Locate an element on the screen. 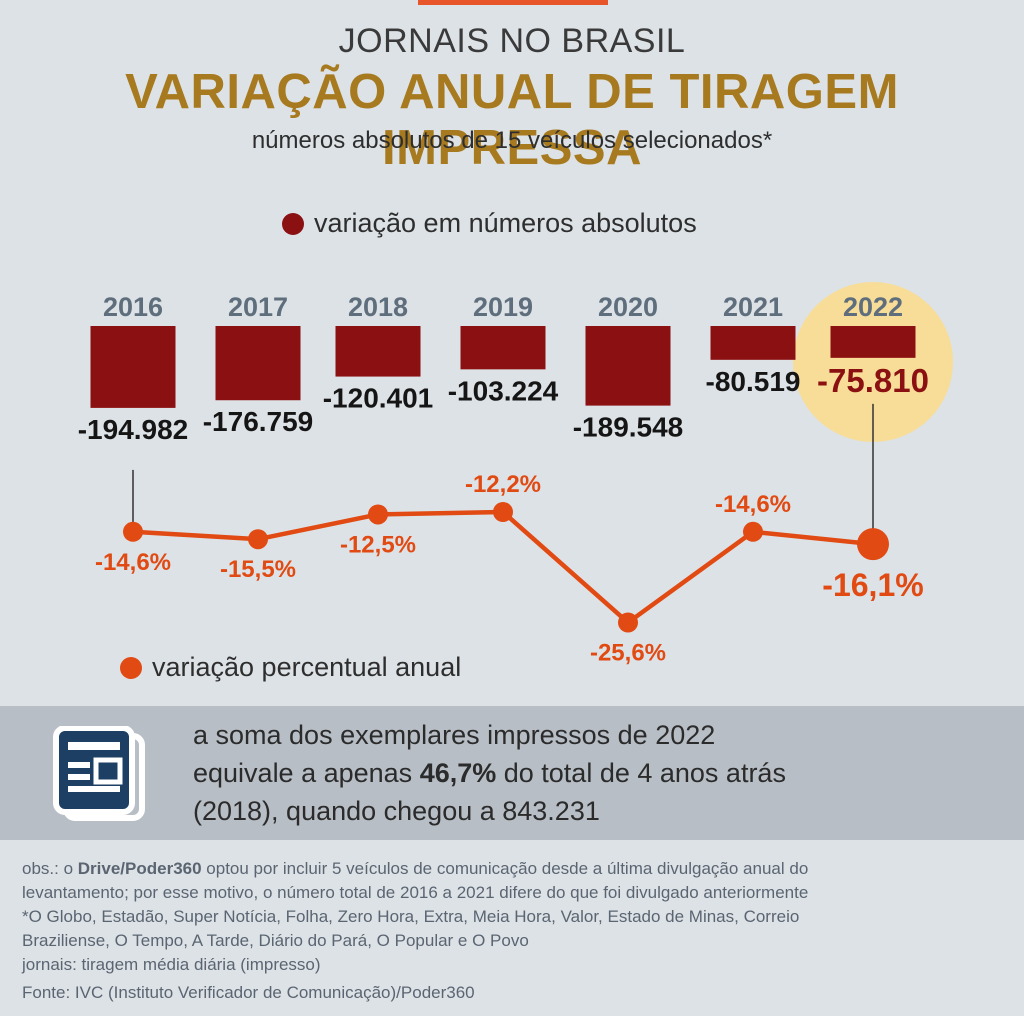 This screenshot has width=1024, height=1016. highlight-circle is located at coordinates (873, 362).